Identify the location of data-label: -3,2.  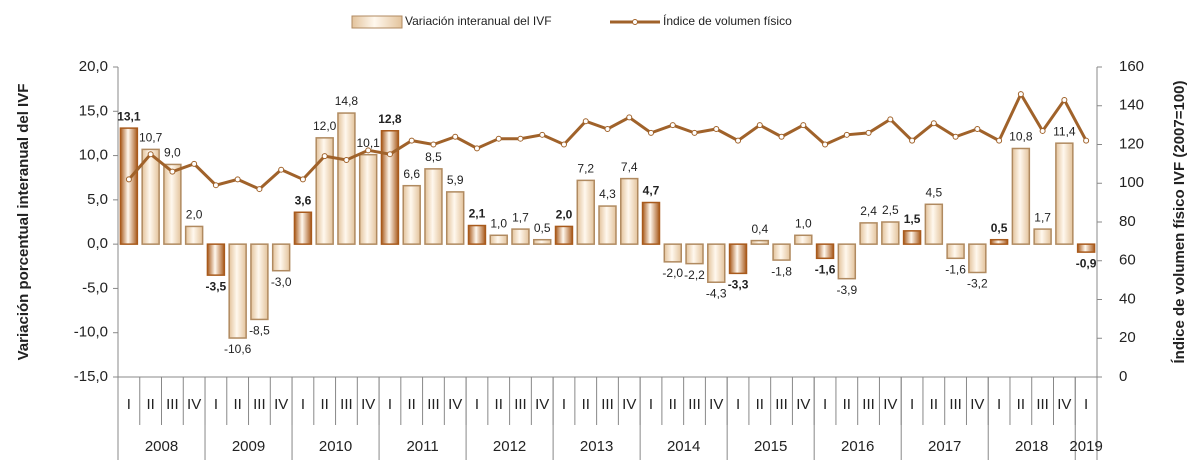
(977, 284).